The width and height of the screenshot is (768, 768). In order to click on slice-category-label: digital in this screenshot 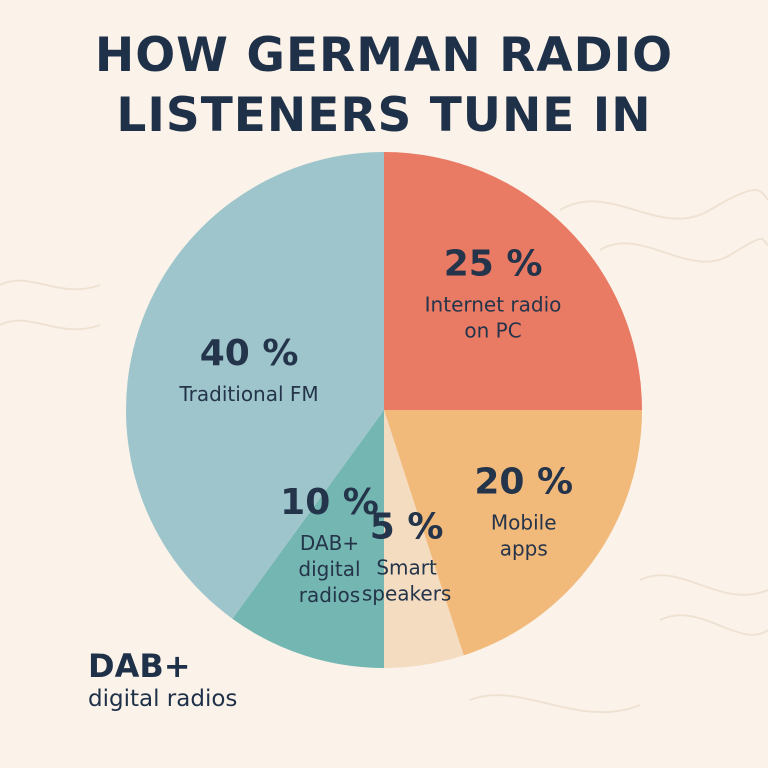, I will do `click(329, 569)`.